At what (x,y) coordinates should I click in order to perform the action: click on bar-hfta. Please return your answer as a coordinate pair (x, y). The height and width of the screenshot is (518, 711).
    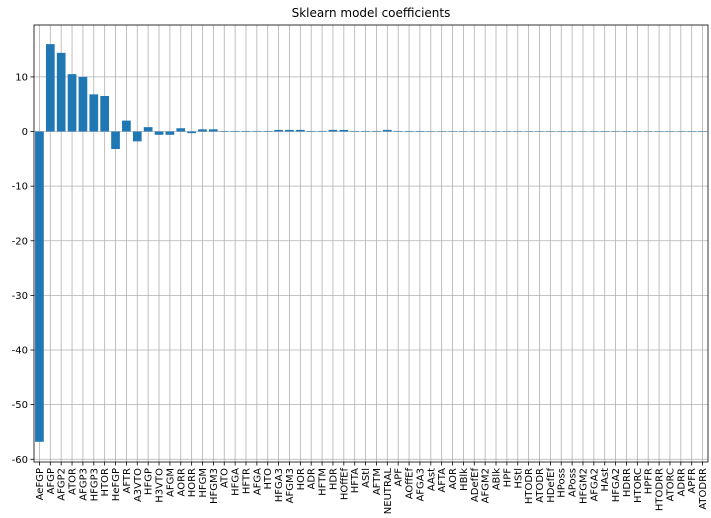
    Looking at the image, I should click on (355, 131).